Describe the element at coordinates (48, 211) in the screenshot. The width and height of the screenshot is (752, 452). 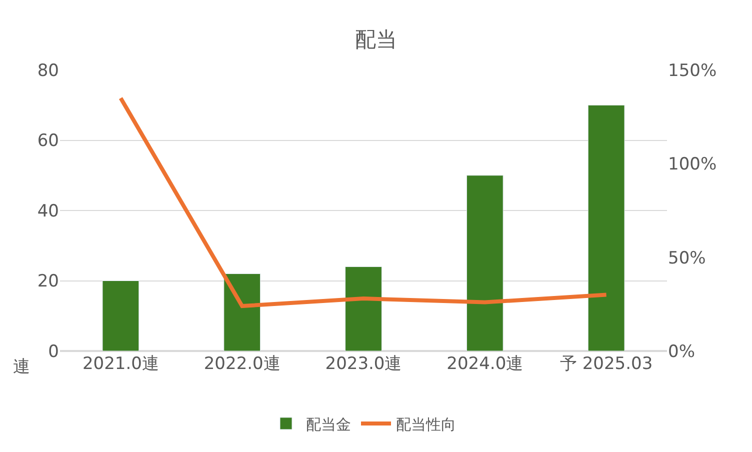
I see `y-tick-label: 40` at that location.